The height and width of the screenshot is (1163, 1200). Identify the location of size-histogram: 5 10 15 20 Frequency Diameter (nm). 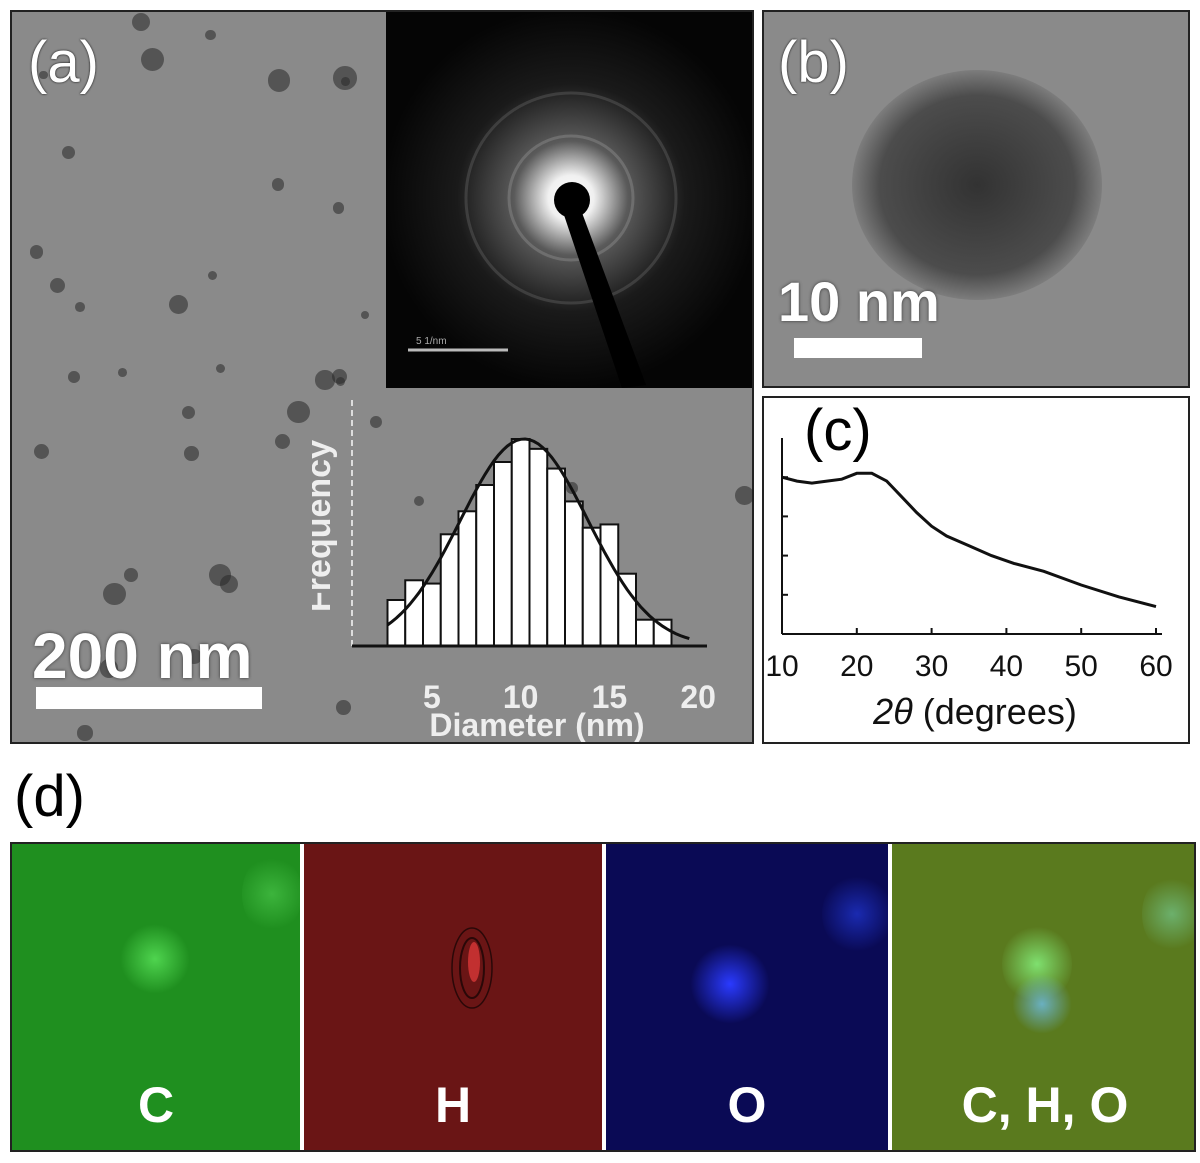
(514, 571).